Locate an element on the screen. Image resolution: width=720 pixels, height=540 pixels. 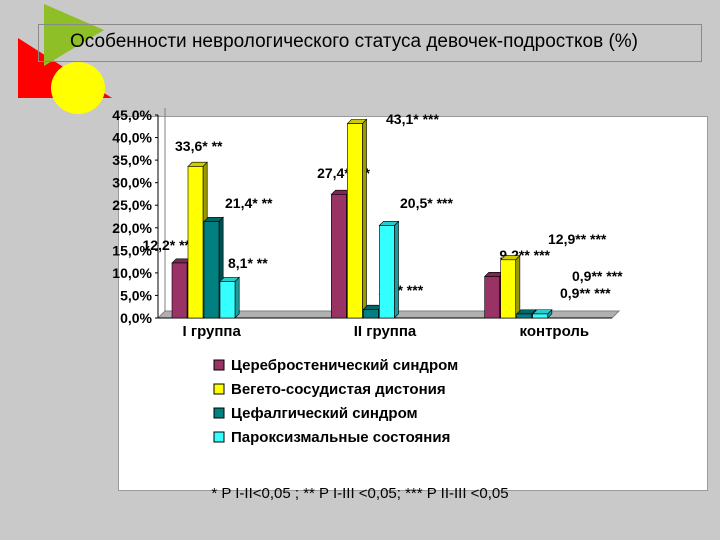
x-category-label: I группа is located at coordinates (211, 331).